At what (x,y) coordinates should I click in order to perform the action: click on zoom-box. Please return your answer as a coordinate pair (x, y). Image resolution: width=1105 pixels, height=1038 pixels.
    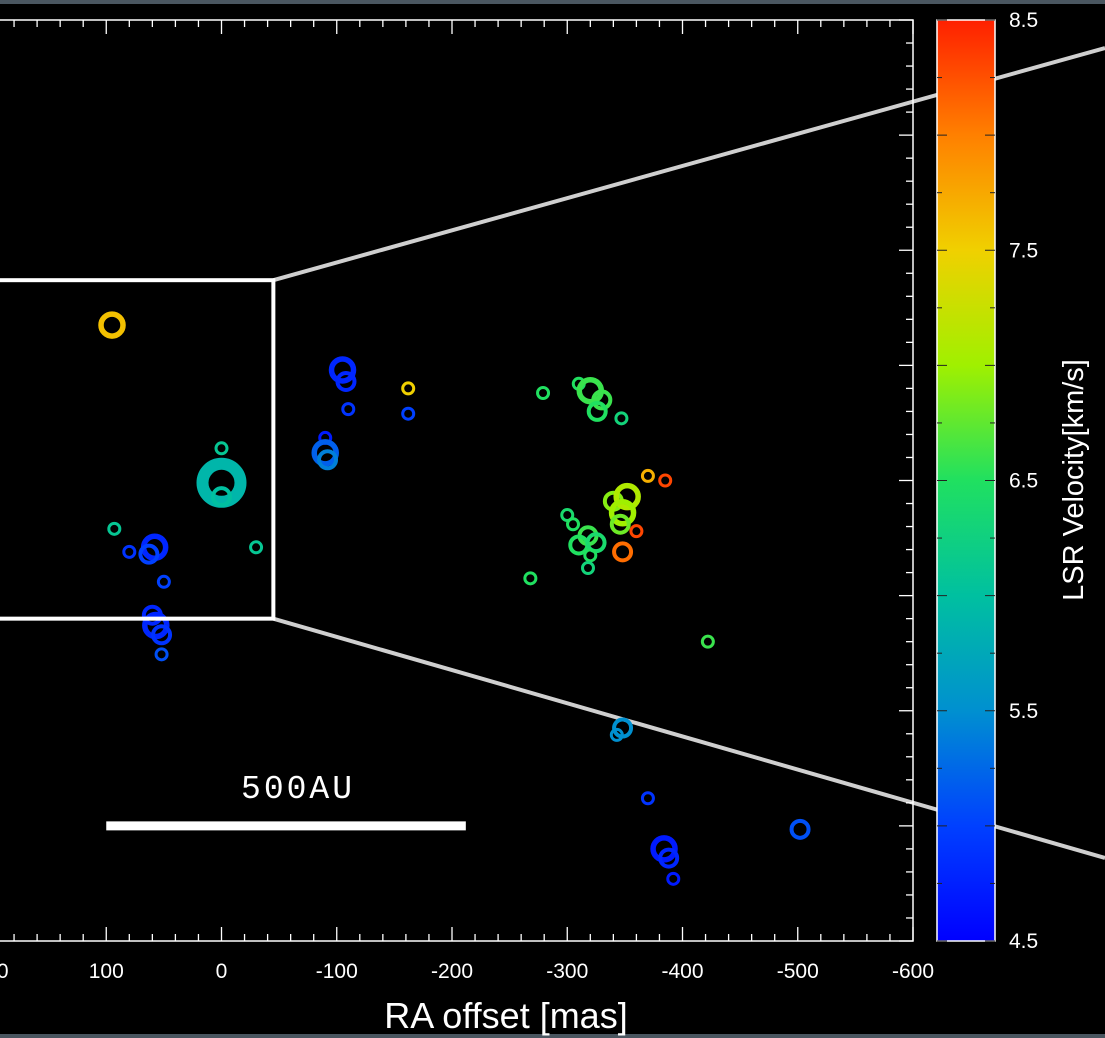
    Looking at the image, I should click on (138, 449).